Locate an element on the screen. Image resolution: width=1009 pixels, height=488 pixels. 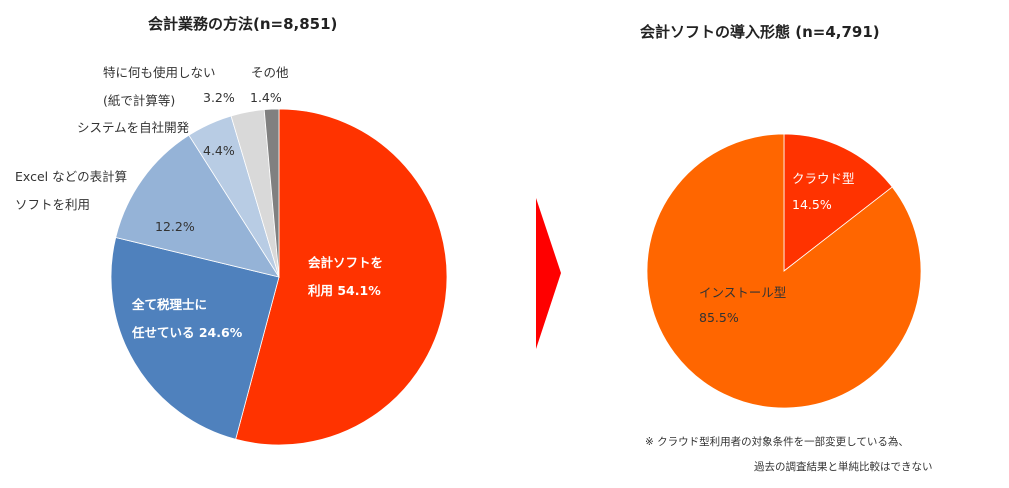
label-other-line1: その他 is located at coordinates (270, 72).